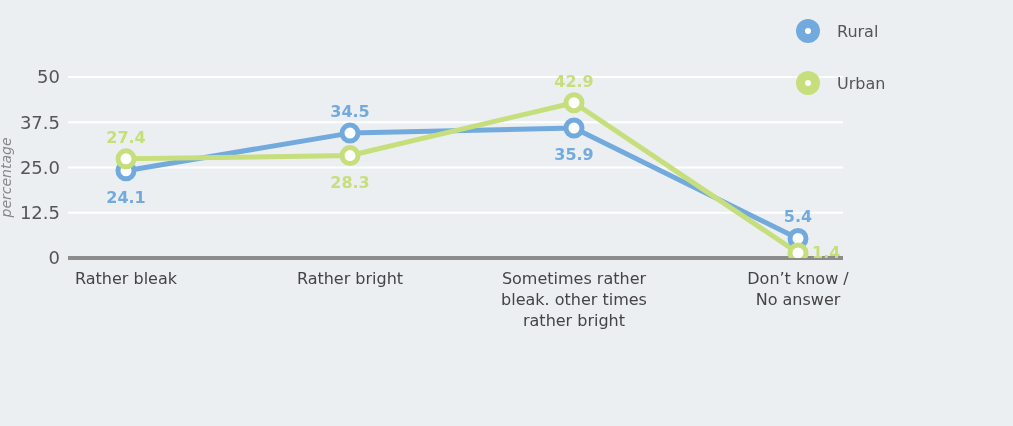 This screenshot has height=426, width=1013. Describe the element at coordinates (574, 299) in the screenshot. I see `x-tick-label: Sometimes rather bleak. other times rather bright` at that location.